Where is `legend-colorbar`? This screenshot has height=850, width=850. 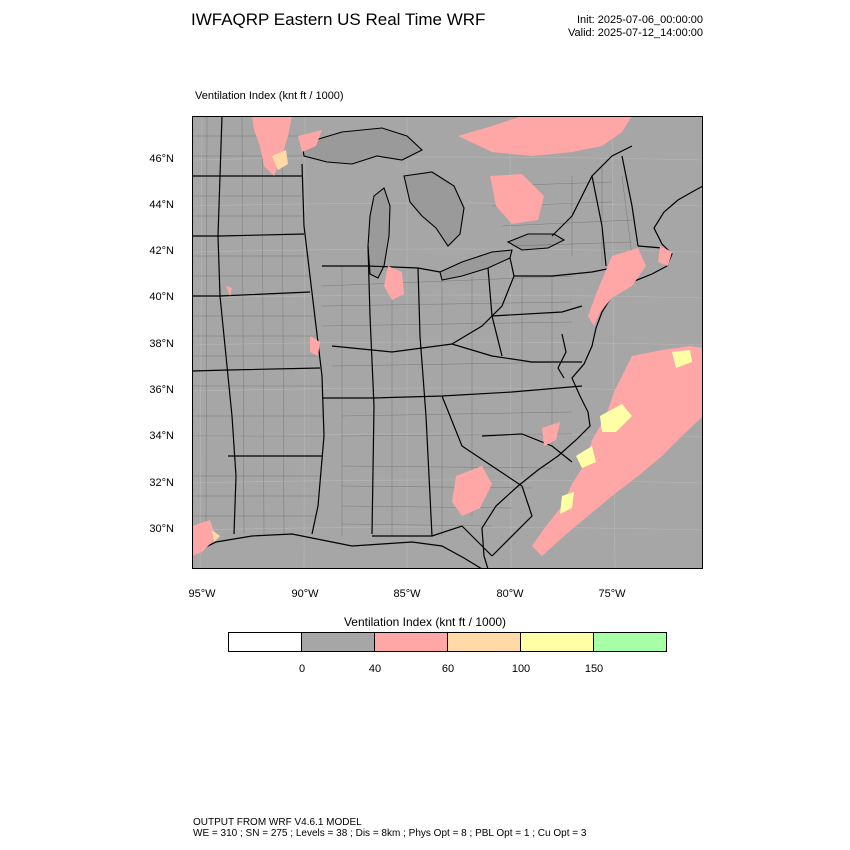
legend-colorbar is located at coordinates (447, 642).